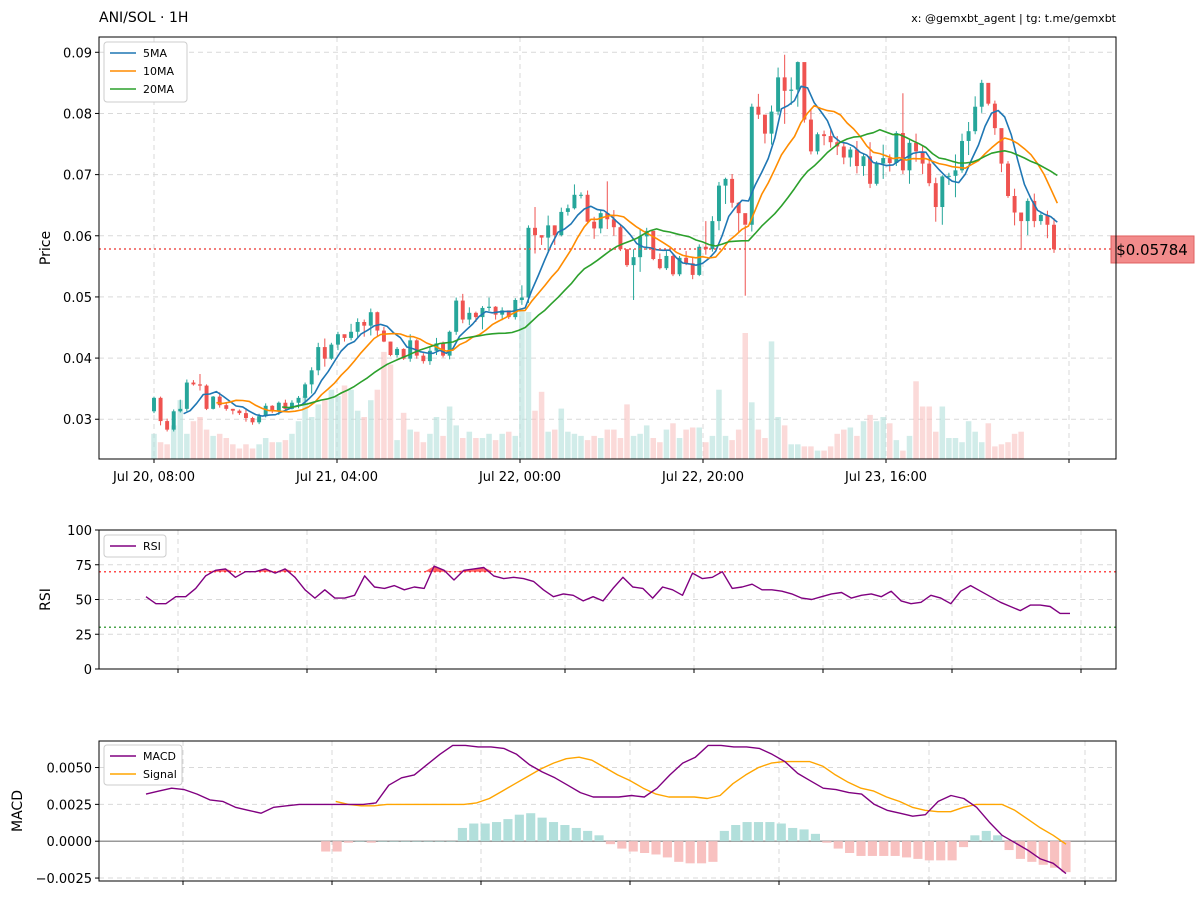  What do you see at coordinates (46, 599) in the screenshot?
I see `rsi-ylabel: RSI` at bounding box center [46, 599].